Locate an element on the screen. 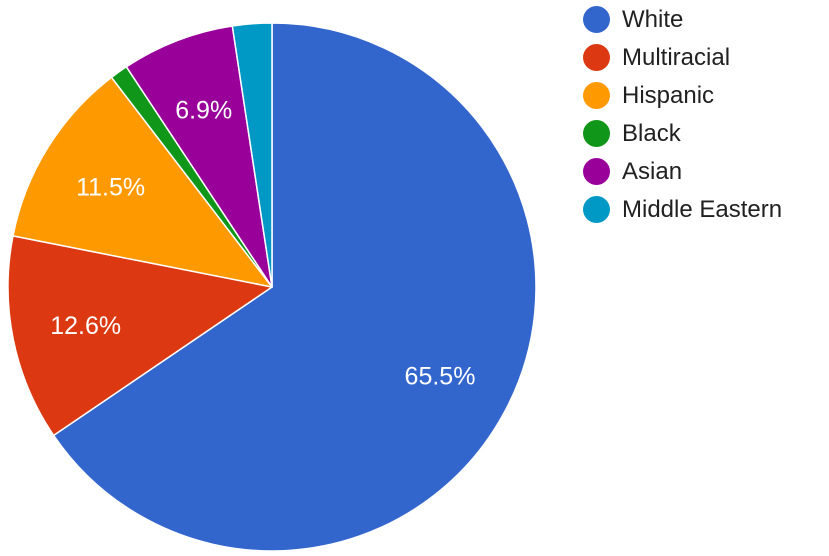  slice-label-multiracial: 12.6% is located at coordinates (85, 326).